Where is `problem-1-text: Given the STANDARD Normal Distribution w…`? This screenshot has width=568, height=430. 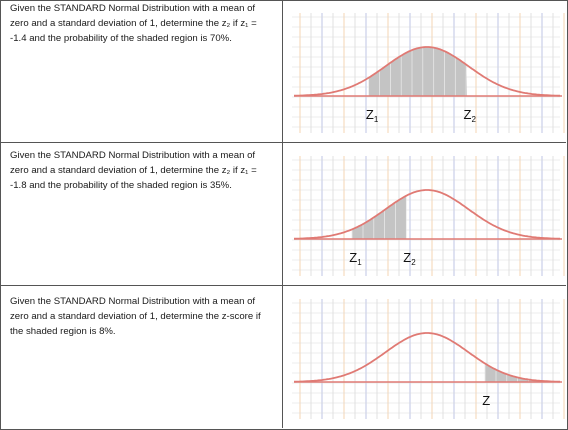
problem-1-text: Given the STANDARD Normal Distribution w… is located at coordinates (133, 23).